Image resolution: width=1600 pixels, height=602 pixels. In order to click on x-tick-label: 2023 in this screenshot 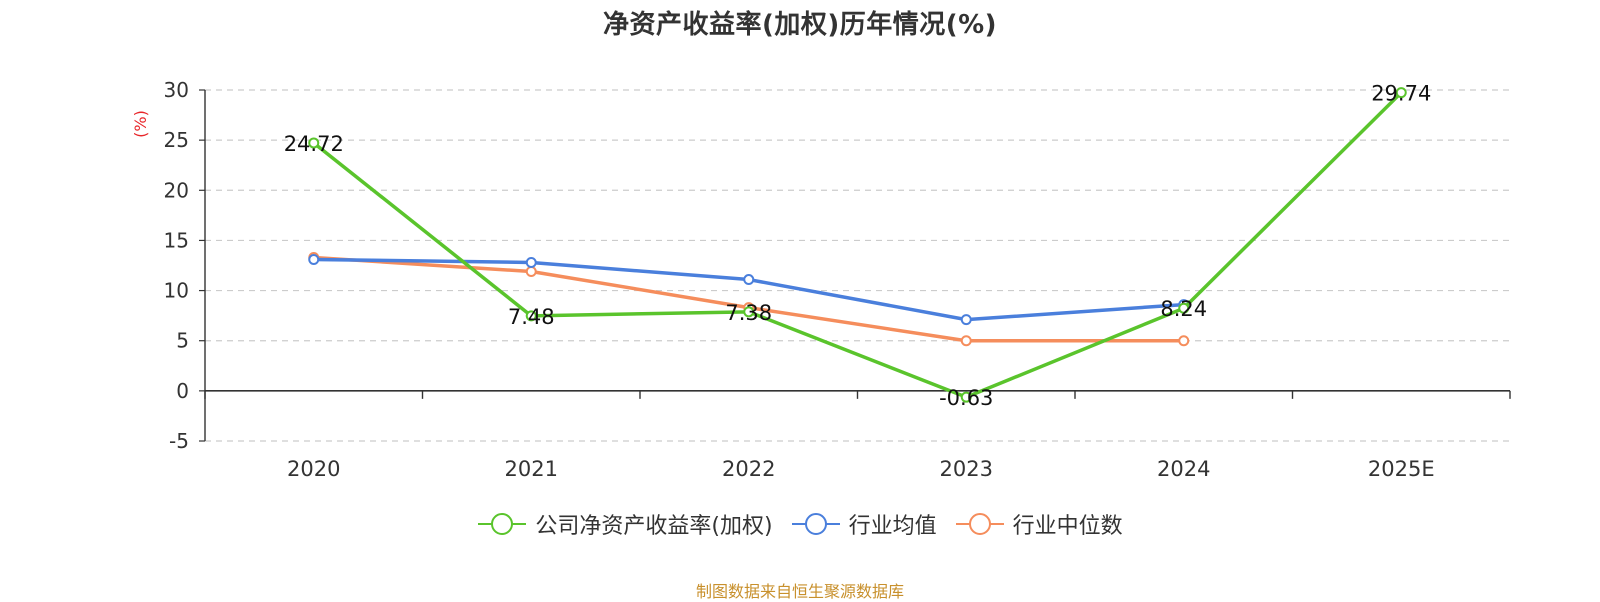, I will do `click(966, 469)`.